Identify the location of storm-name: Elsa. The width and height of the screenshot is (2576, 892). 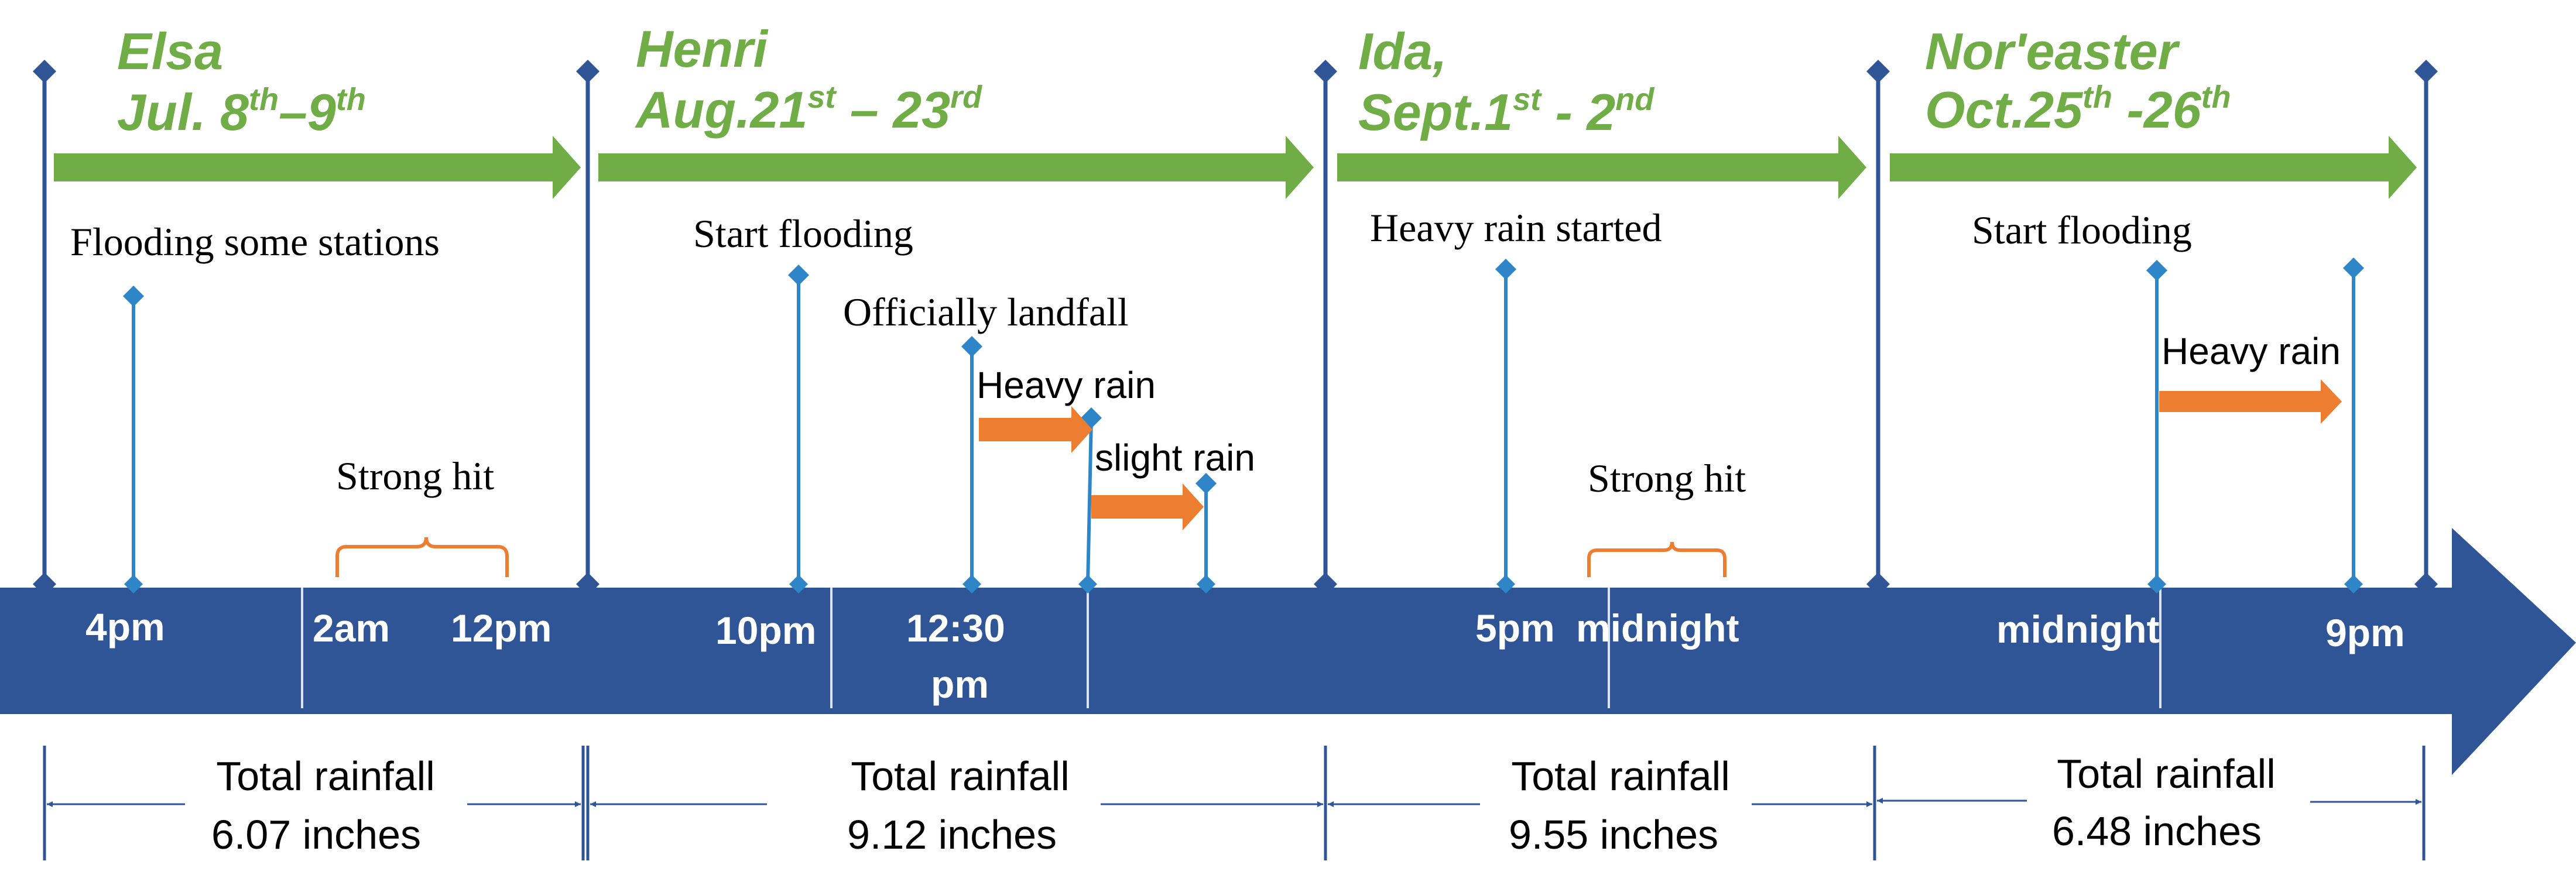
(170, 51).